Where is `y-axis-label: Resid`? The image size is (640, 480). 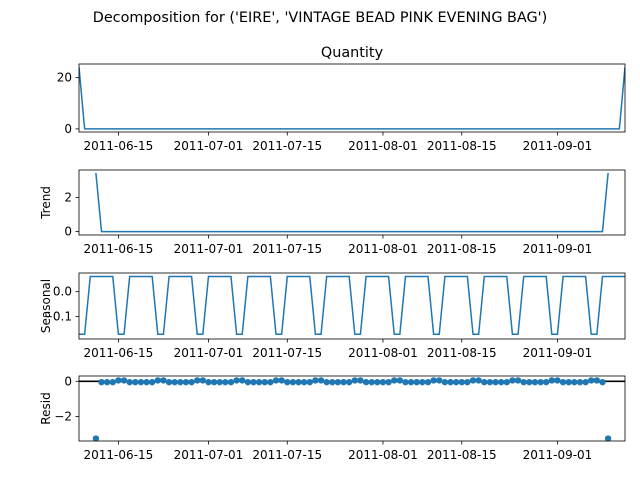
y-axis-label: Resid is located at coordinates (46, 408).